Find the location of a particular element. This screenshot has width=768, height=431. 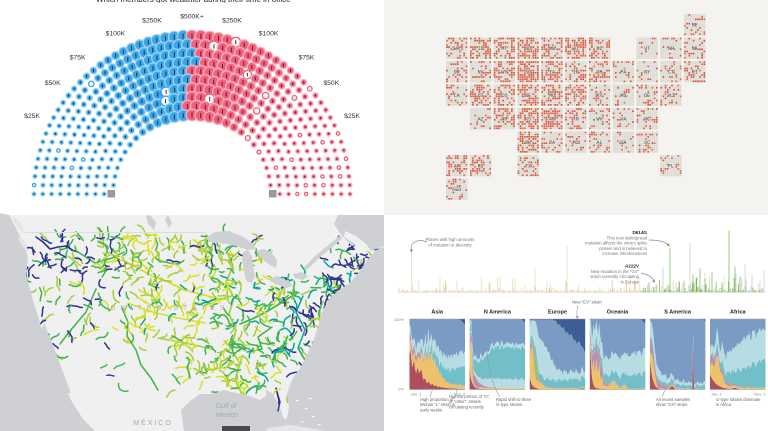

svg-text: WI is located at coordinates (576, 49).